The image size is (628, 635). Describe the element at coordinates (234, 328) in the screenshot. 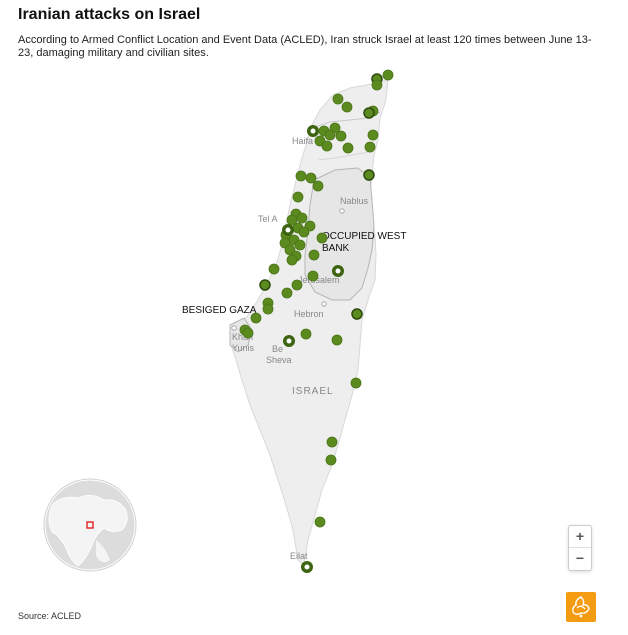

I see `city-dot-khan-yunis` at that location.